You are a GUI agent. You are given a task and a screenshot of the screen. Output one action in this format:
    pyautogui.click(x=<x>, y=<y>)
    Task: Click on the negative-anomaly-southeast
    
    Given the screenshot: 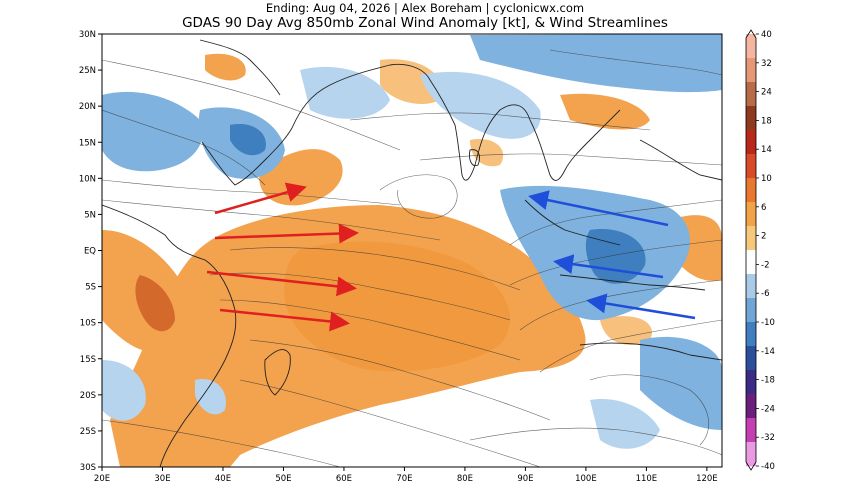 What is the action you would take?
    pyautogui.click(x=681, y=383)
    